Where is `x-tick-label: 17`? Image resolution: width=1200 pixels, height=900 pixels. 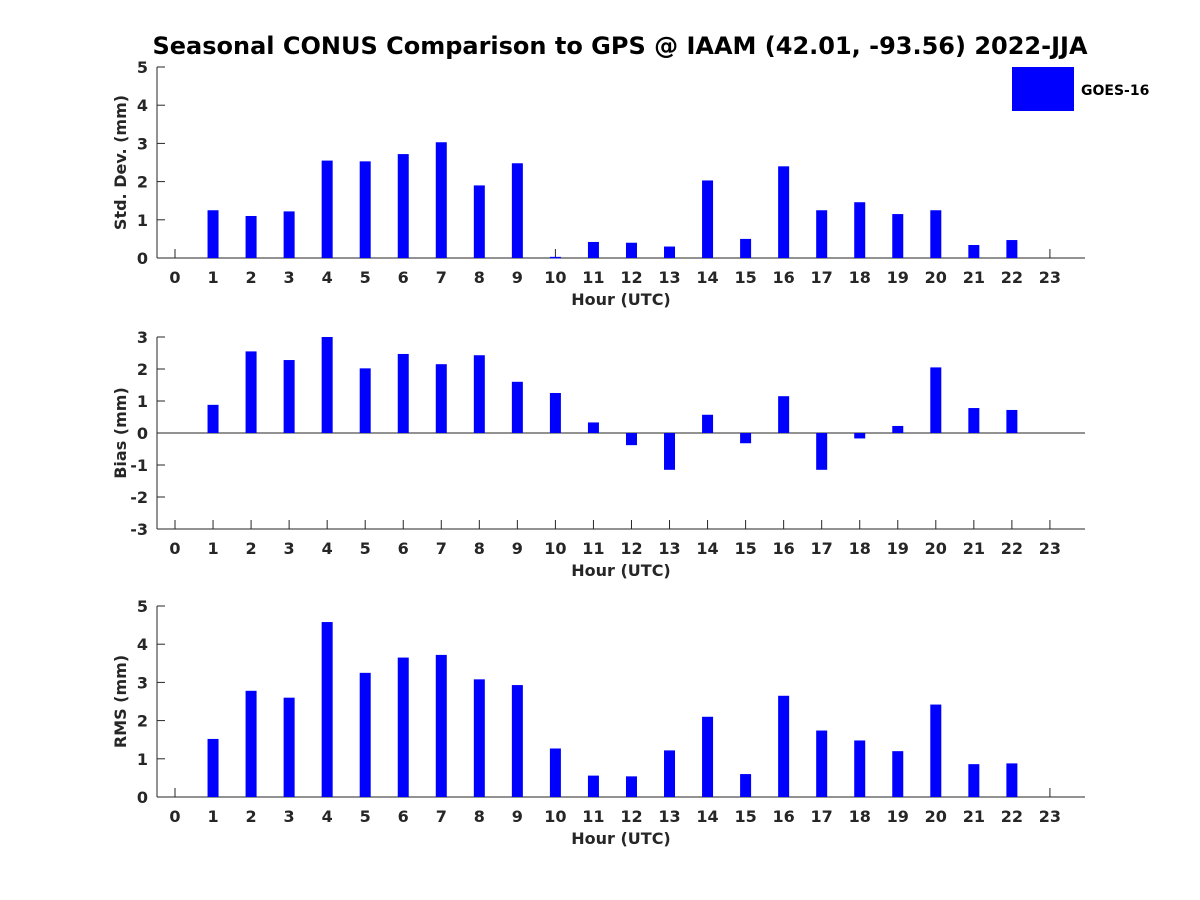
x-tick-label: 17 is located at coordinates (822, 277).